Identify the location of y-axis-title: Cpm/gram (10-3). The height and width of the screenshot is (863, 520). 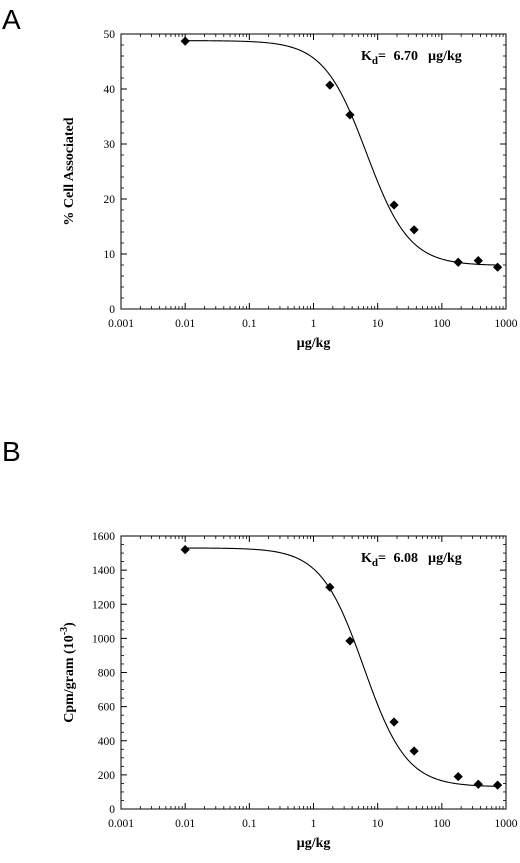
(68, 672).